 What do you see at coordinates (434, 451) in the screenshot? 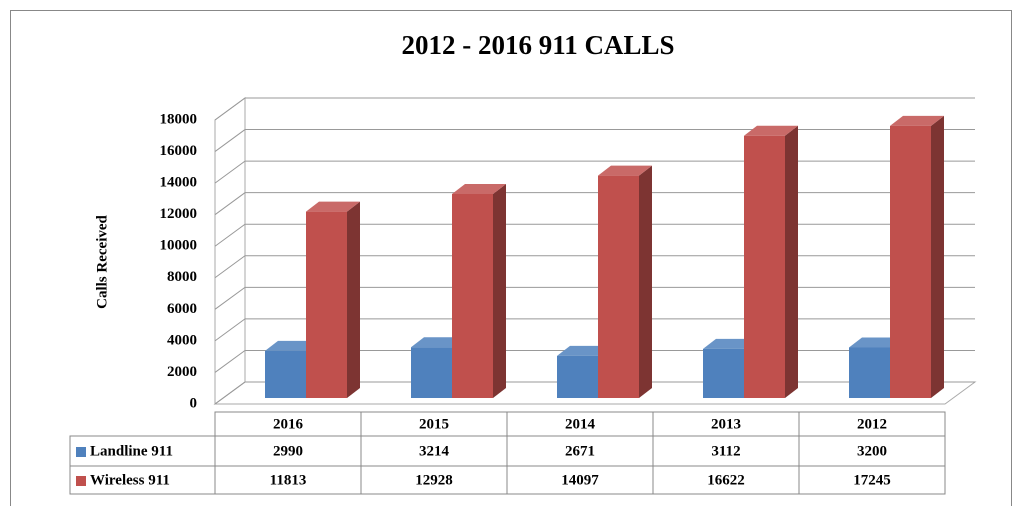
I see `table-value: 3214` at bounding box center [434, 451].